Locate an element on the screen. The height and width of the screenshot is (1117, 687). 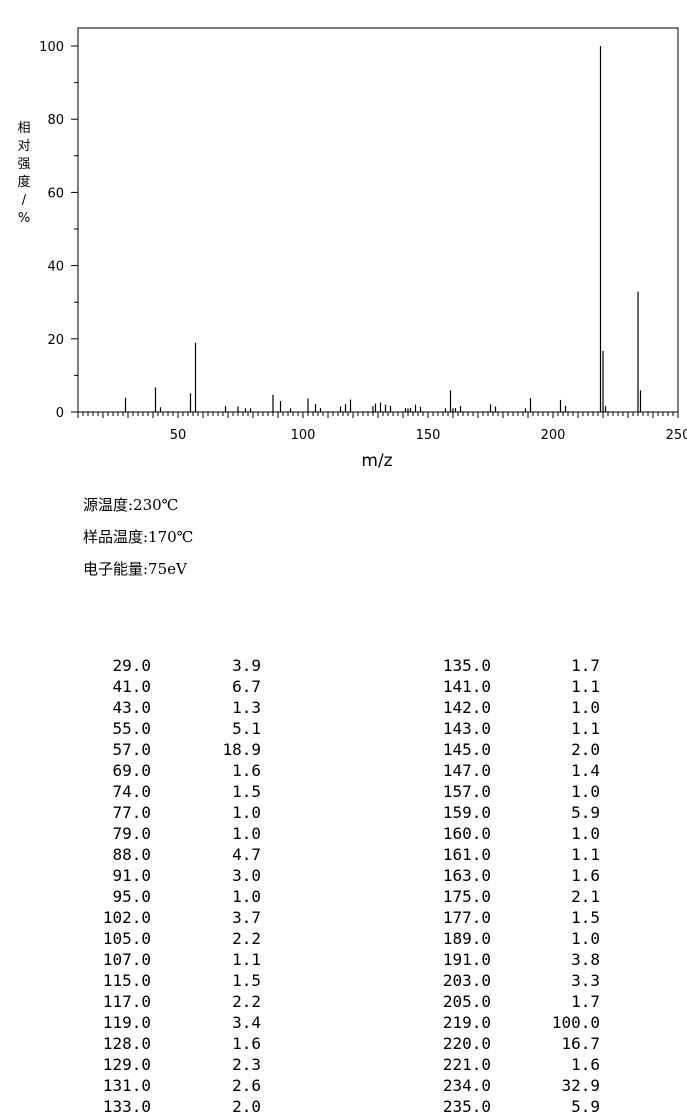
peak-row: 159.0 5.9 is located at coordinates (343, 812).